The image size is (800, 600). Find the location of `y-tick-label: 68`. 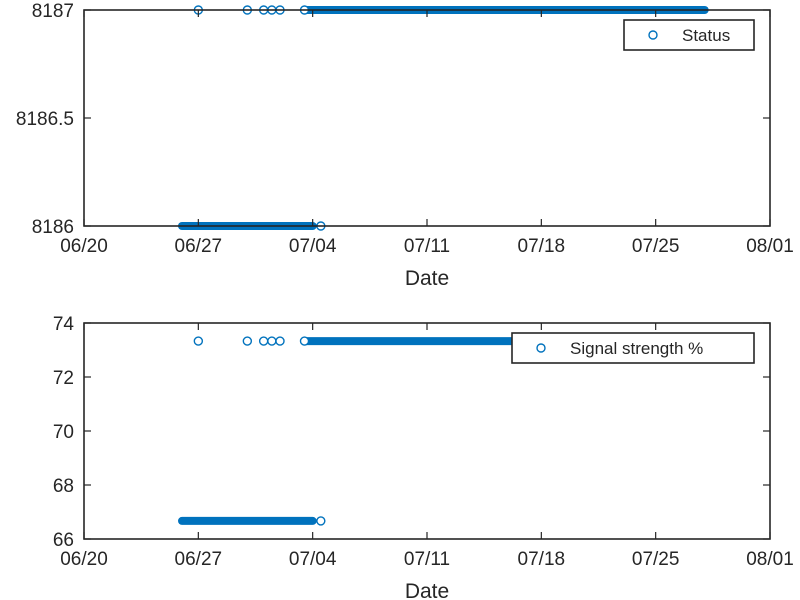

y-tick-label: 68 is located at coordinates (63, 486).